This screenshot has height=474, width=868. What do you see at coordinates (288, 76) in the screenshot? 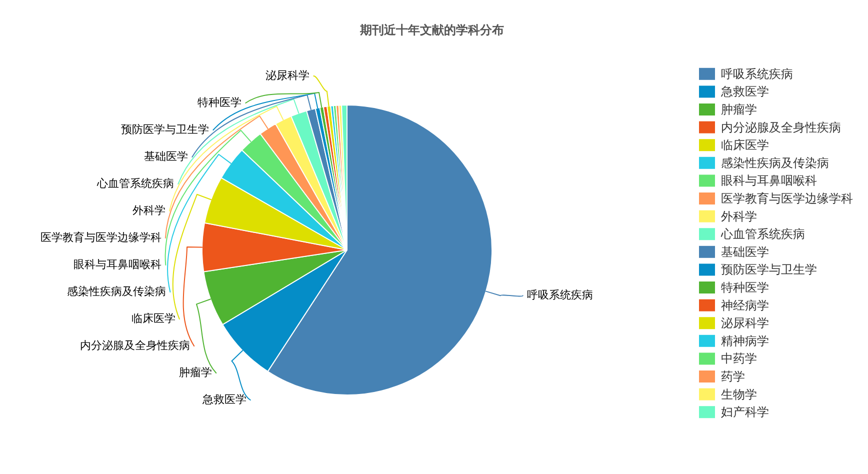
I see `label: 泌尿科学` at bounding box center [288, 76].